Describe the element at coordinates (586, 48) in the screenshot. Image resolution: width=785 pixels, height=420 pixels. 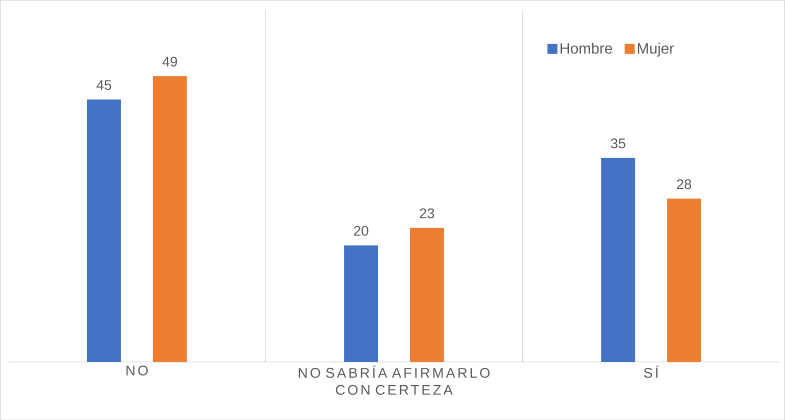
I see `legend-label: Hombre` at that location.